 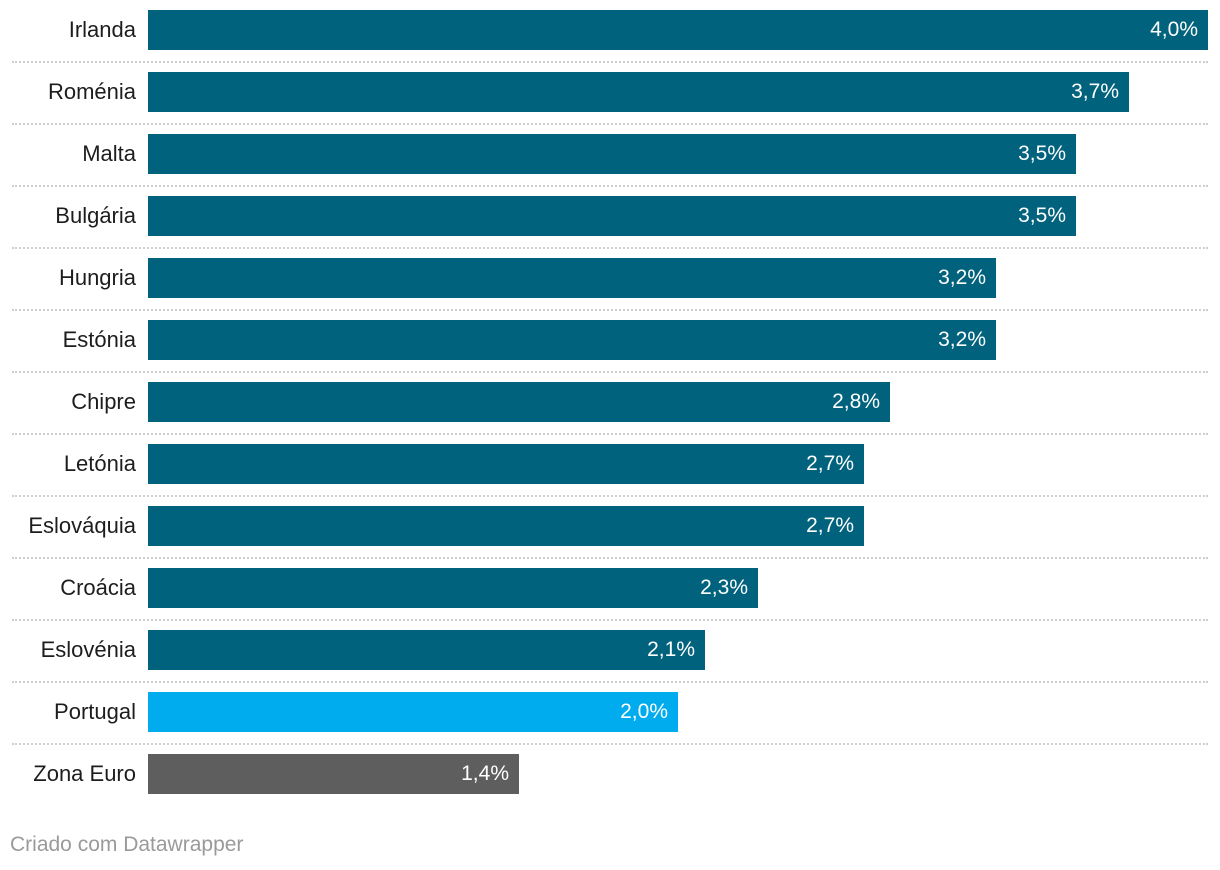 What do you see at coordinates (84, 773) in the screenshot?
I see `category-label: Zona Euro` at bounding box center [84, 773].